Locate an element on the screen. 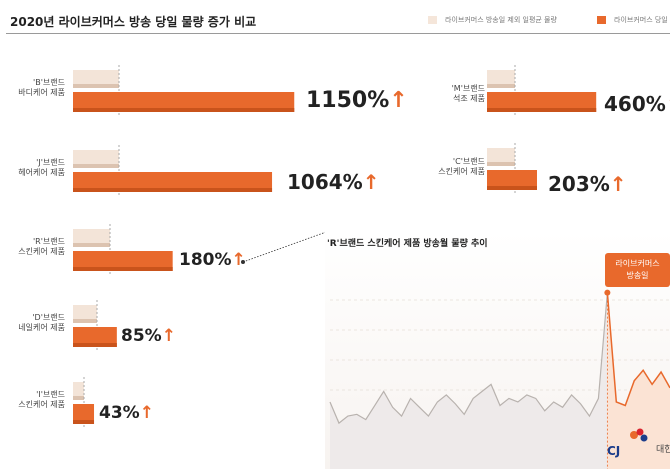 The image size is (670, 469). bar-label-j: 'J'브랜드 헤어케어 제품 is located at coordinates (32, 168).